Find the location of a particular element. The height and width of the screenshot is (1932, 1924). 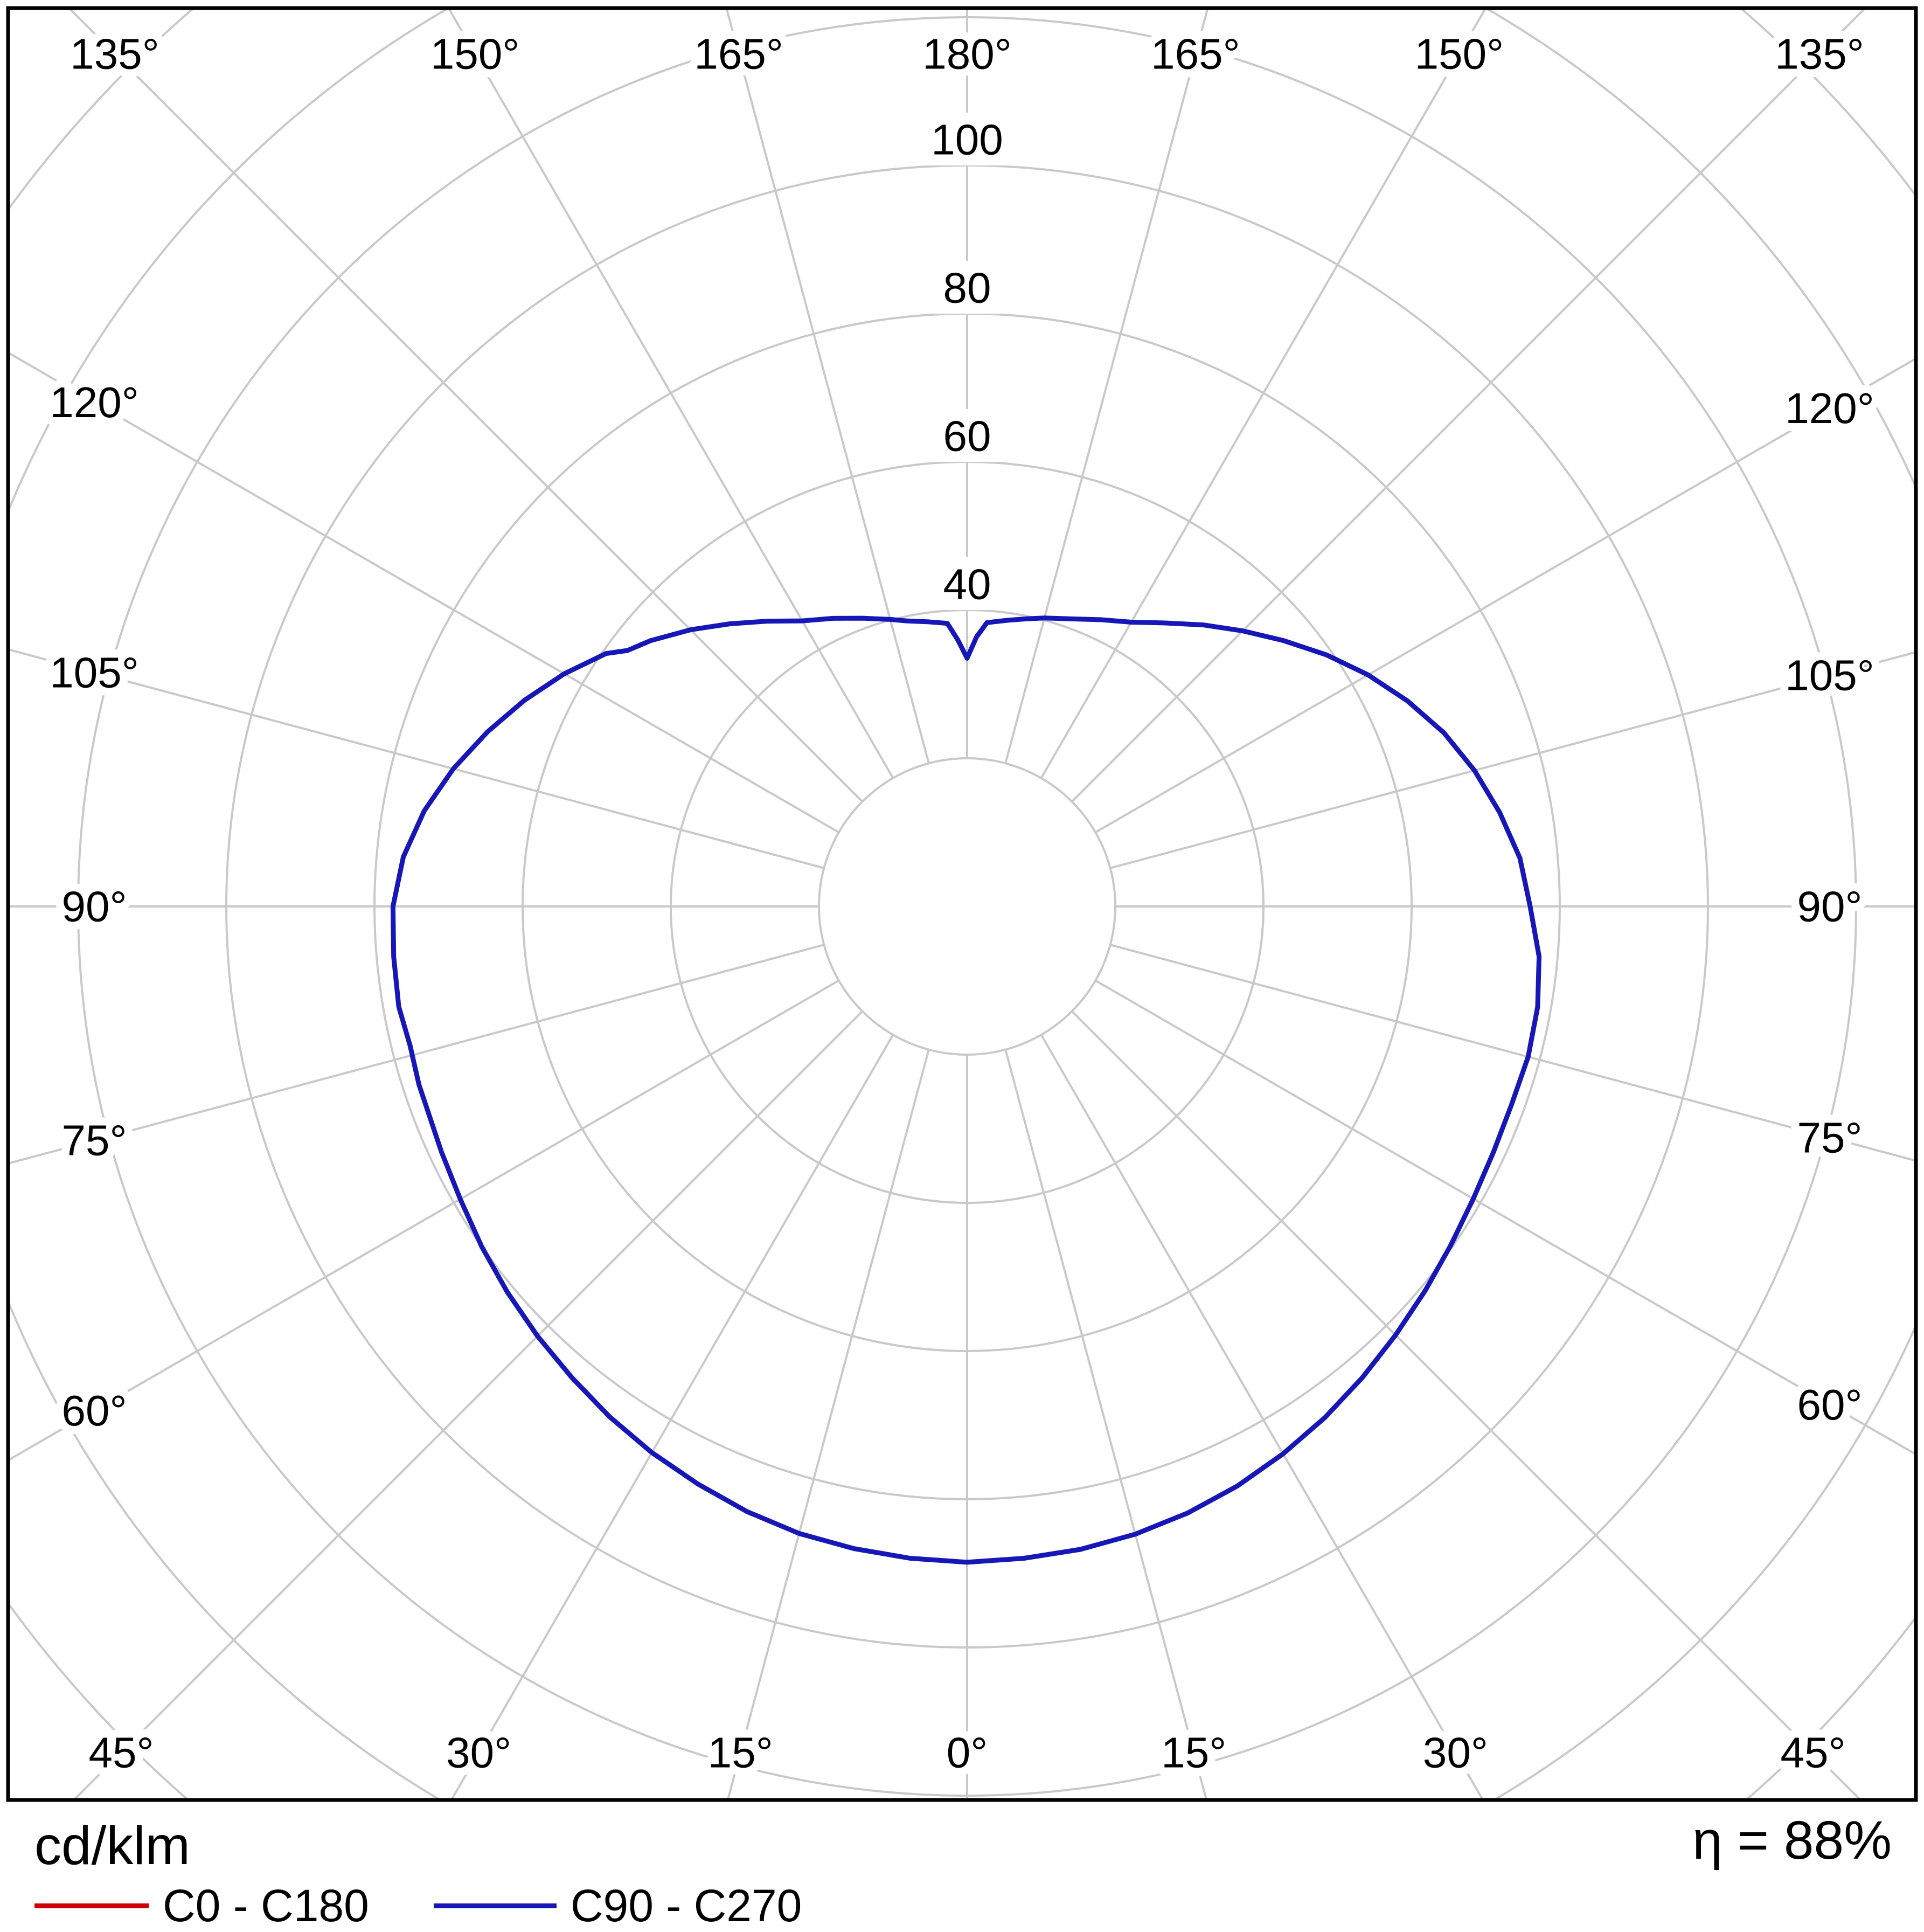

angle-label: 180° is located at coordinates (966, 54).